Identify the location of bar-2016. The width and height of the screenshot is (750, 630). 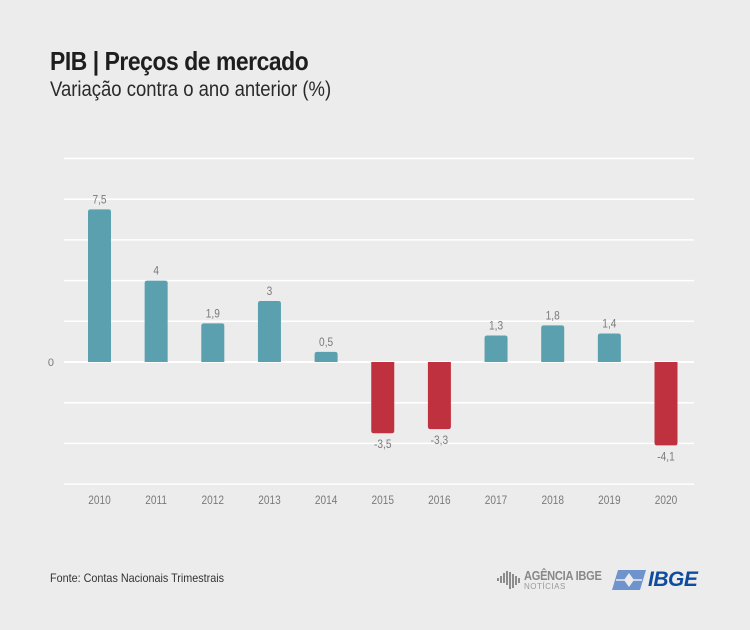
(439, 396).